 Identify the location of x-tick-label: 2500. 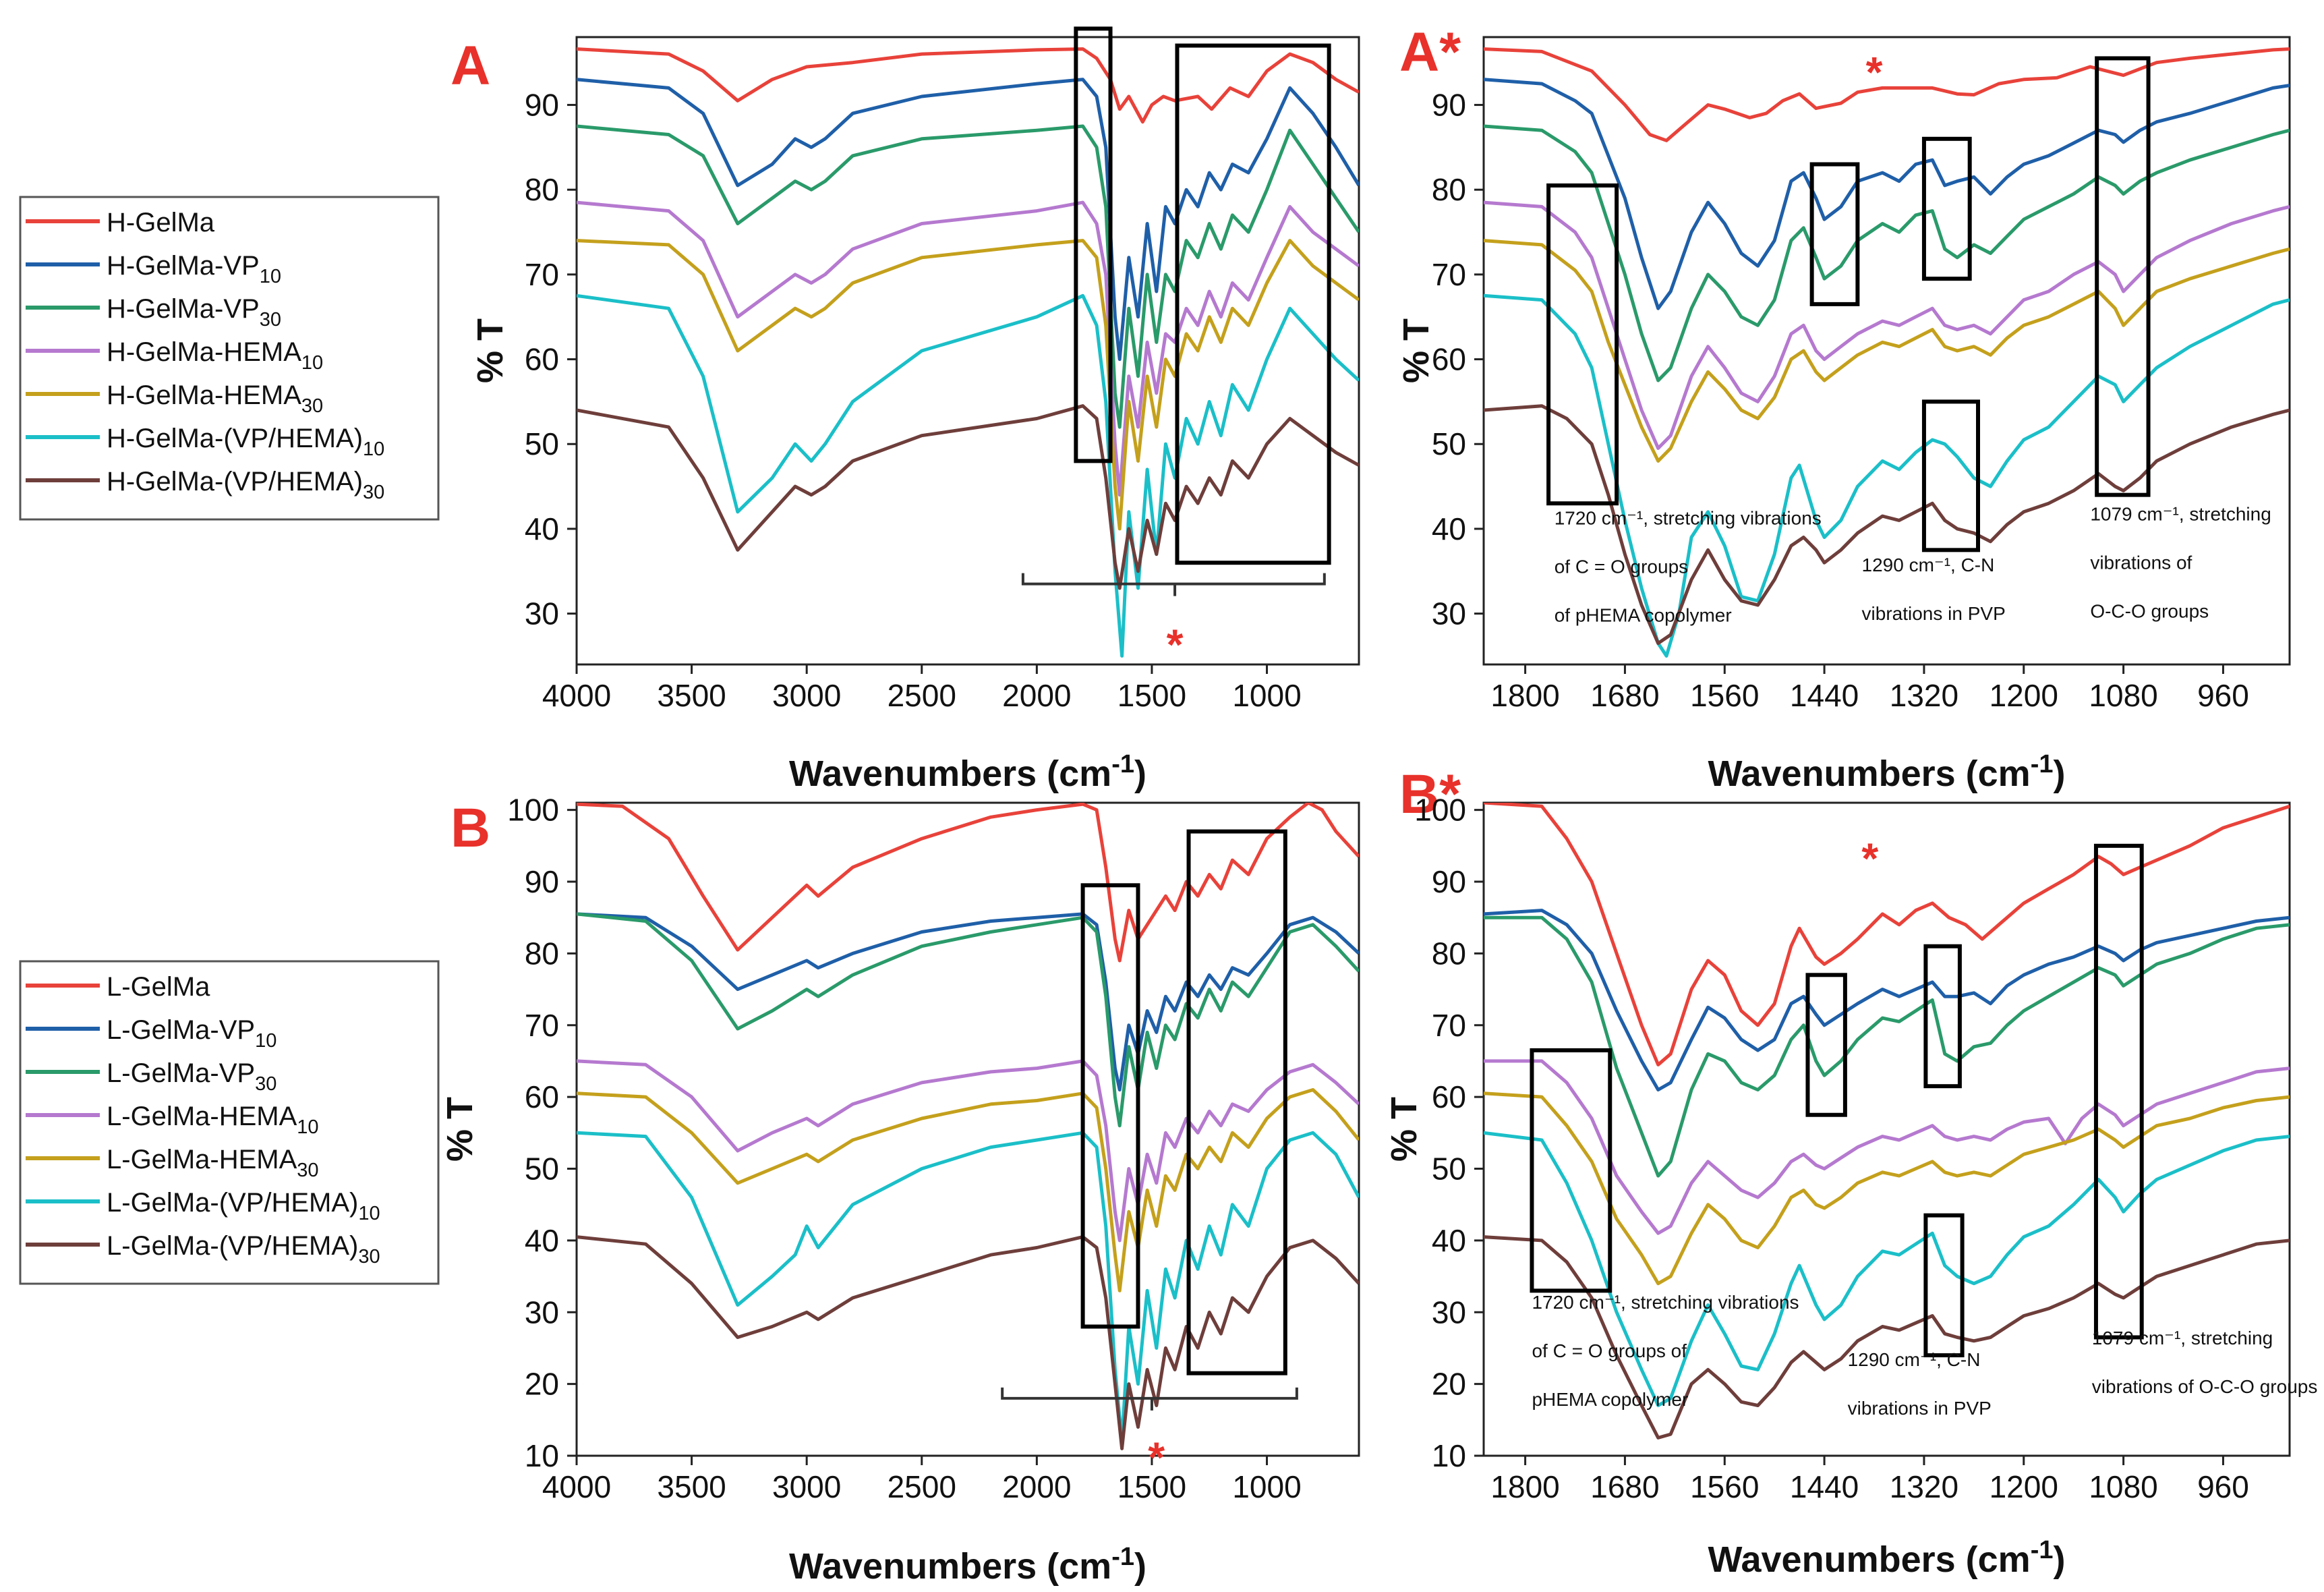
(922, 1487).